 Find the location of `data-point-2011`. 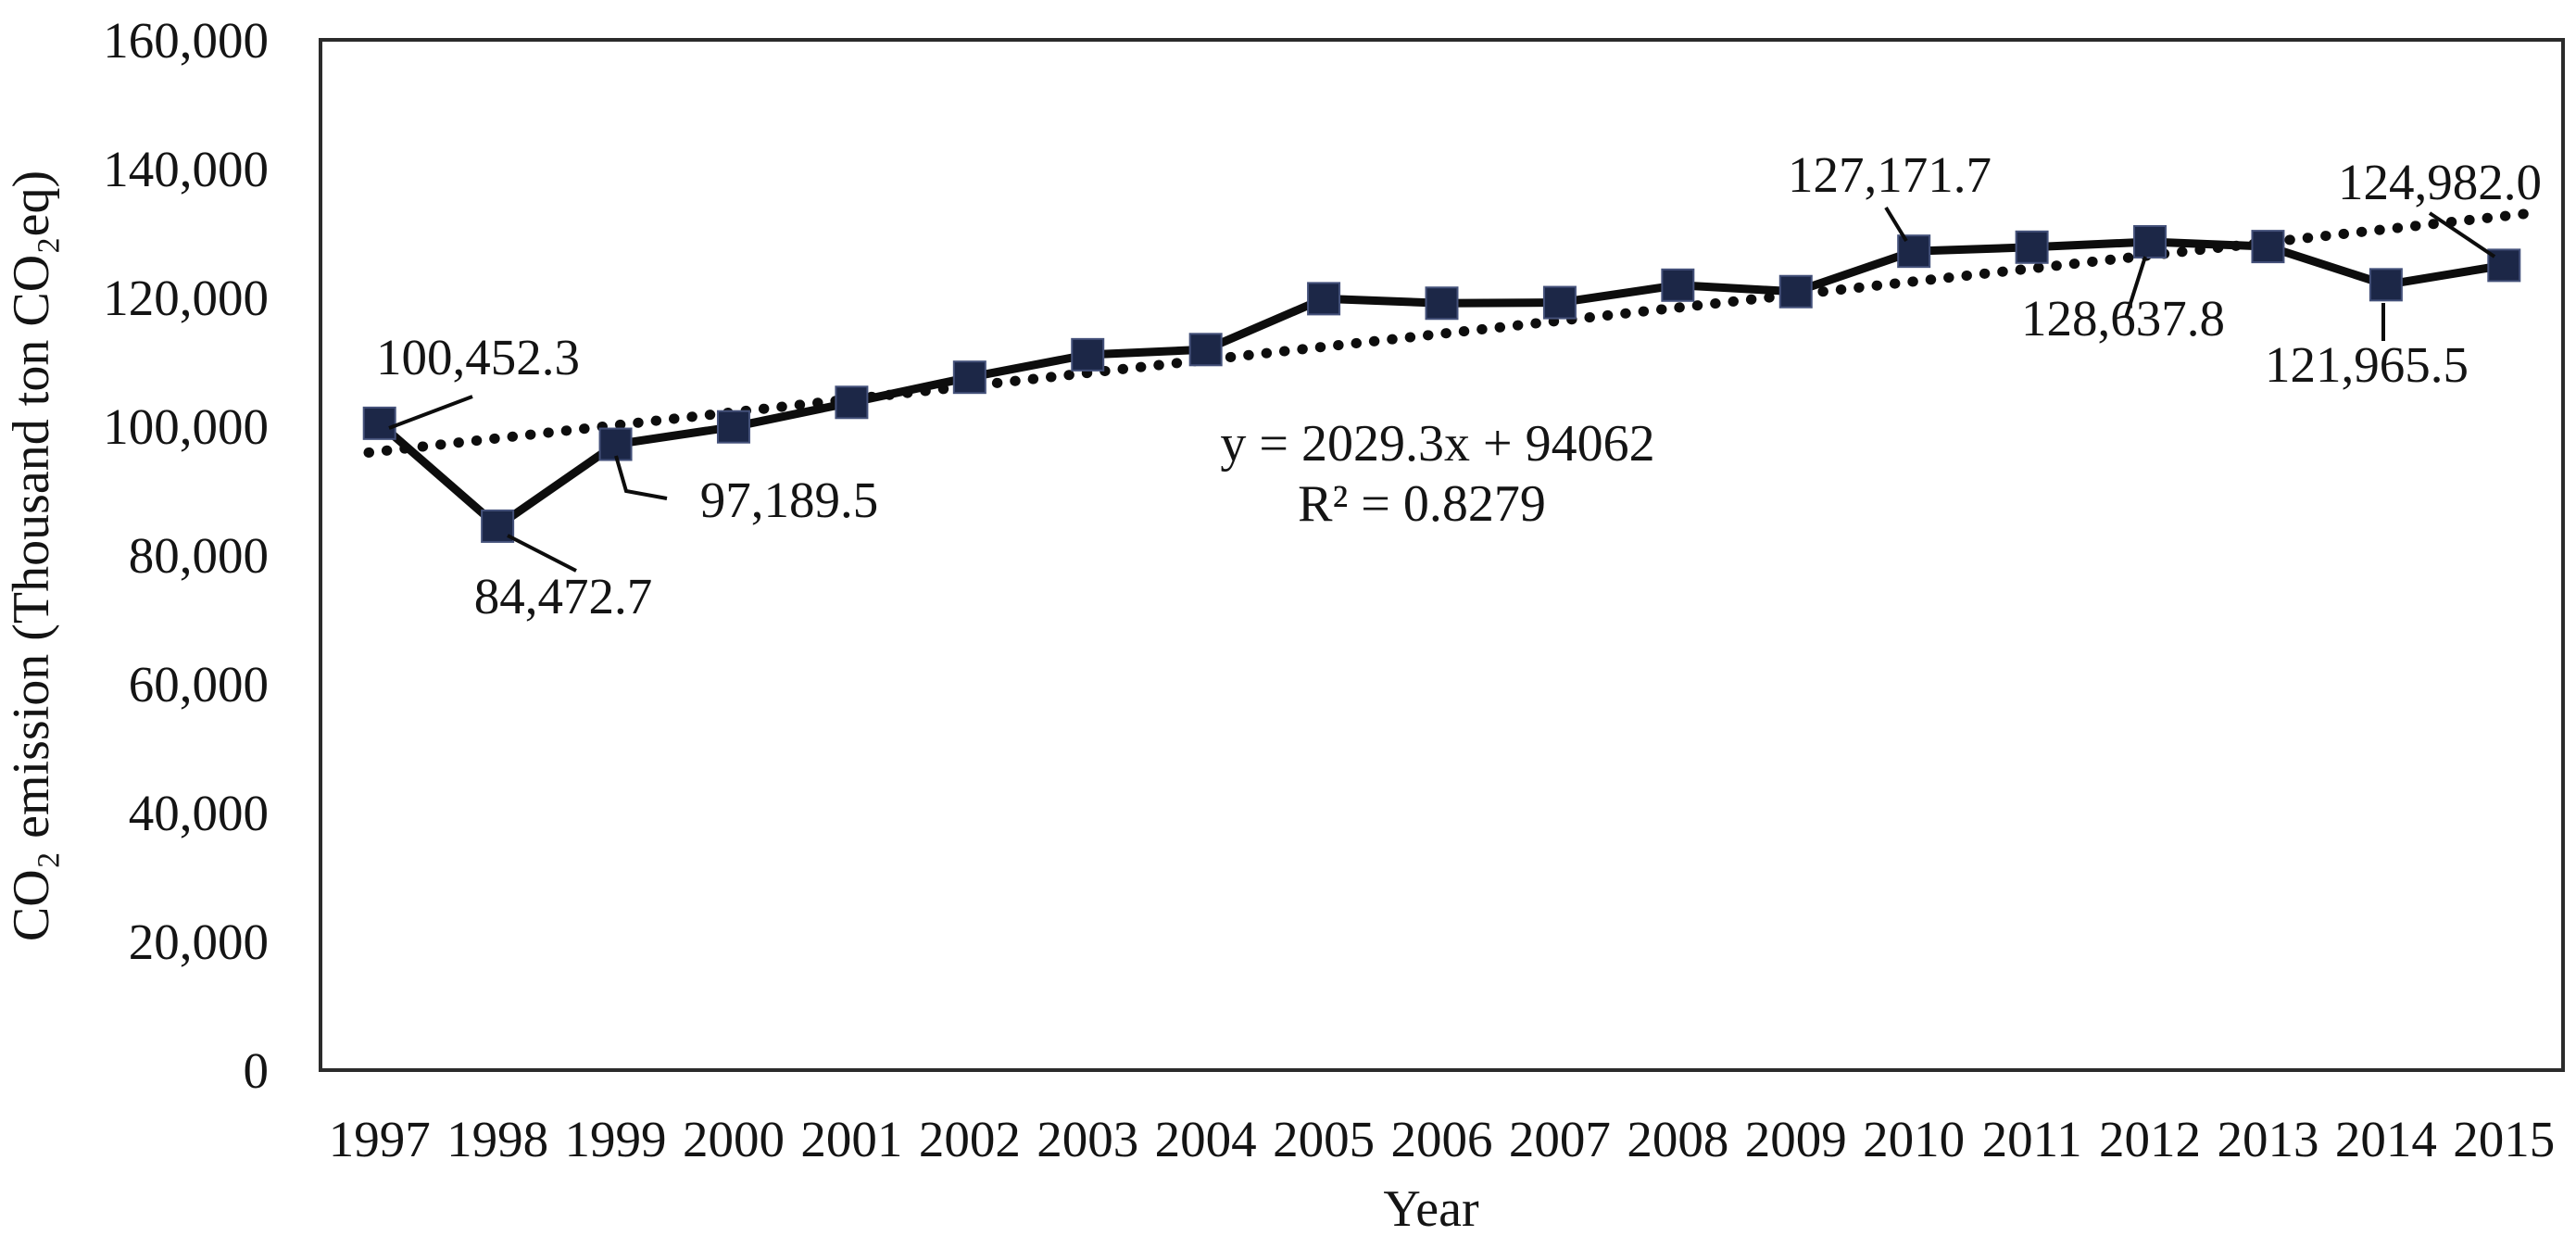

data-point-2011 is located at coordinates (2032, 247).